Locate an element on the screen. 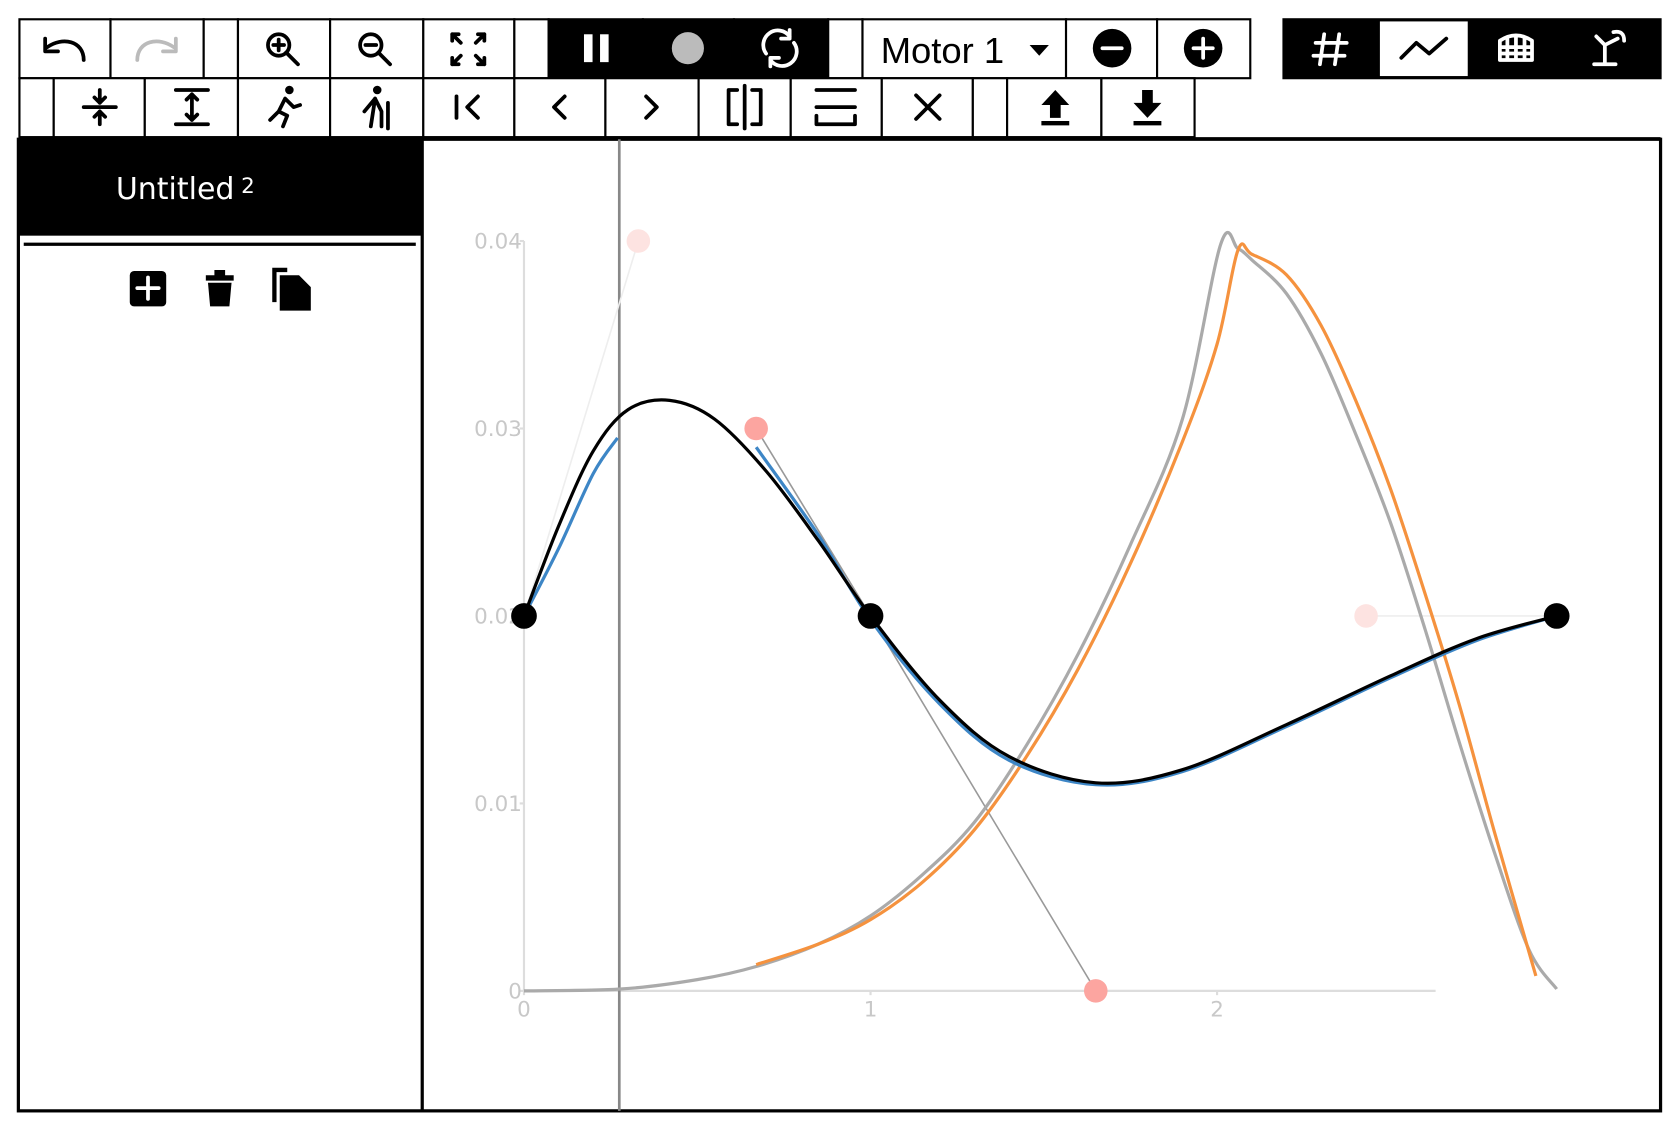  fit-button is located at coordinates (469, 49).